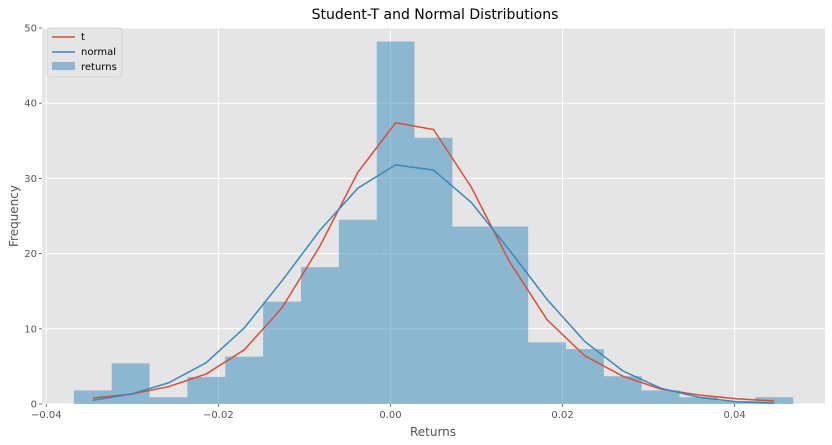 The width and height of the screenshot is (832, 445). What do you see at coordinates (98, 52) in the screenshot?
I see `legend-label-normal: normal` at bounding box center [98, 52].